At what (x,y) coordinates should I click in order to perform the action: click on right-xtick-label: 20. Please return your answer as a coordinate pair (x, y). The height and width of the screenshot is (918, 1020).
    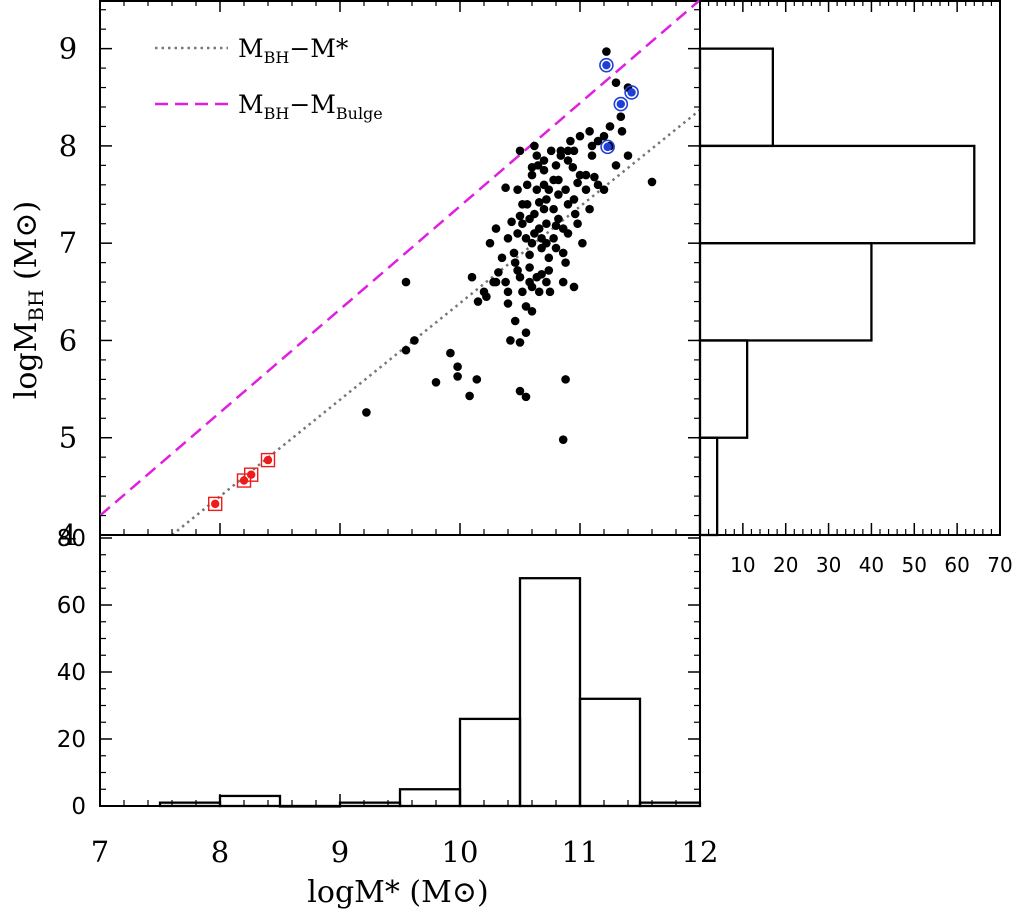
    Looking at the image, I should click on (785, 565).